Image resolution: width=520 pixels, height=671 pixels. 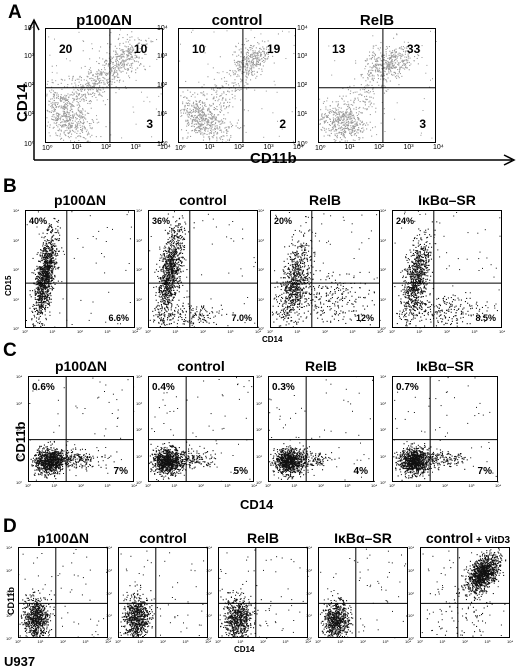 I want to click on scatter-plot: 10⁰ 10⁰ 10¹ 10¹ 10² 10² 10³ 10³ 10⁴ 10⁴ 40% 6.6%, so click(x=75, y=271).